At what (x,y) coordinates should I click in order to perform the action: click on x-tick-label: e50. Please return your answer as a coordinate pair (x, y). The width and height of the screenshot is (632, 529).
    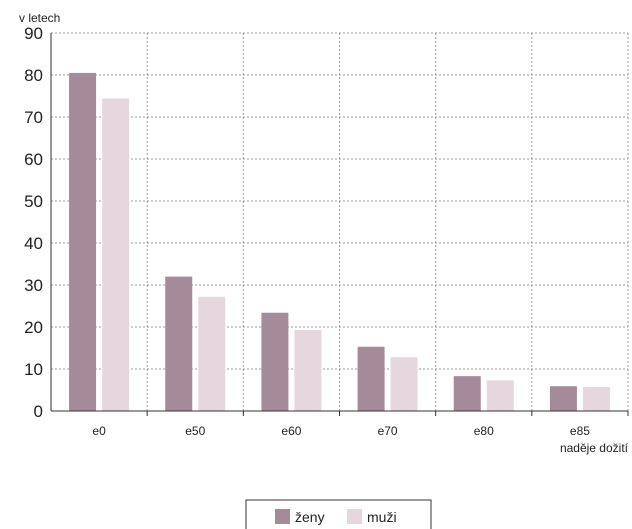
    Looking at the image, I should click on (195, 431).